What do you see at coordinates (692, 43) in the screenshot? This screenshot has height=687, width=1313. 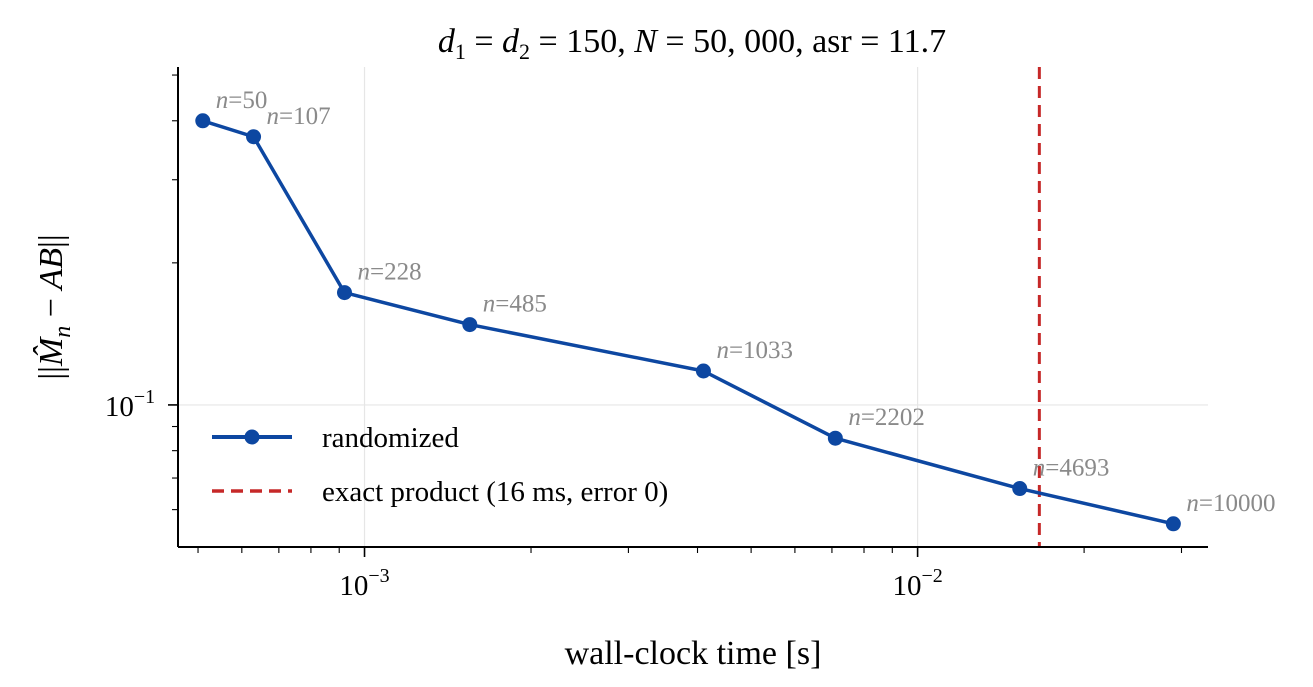 I see `chart-title: d1 = d2 = 150, N = 50, 000, asr = 11.7` at bounding box center [692, 43].